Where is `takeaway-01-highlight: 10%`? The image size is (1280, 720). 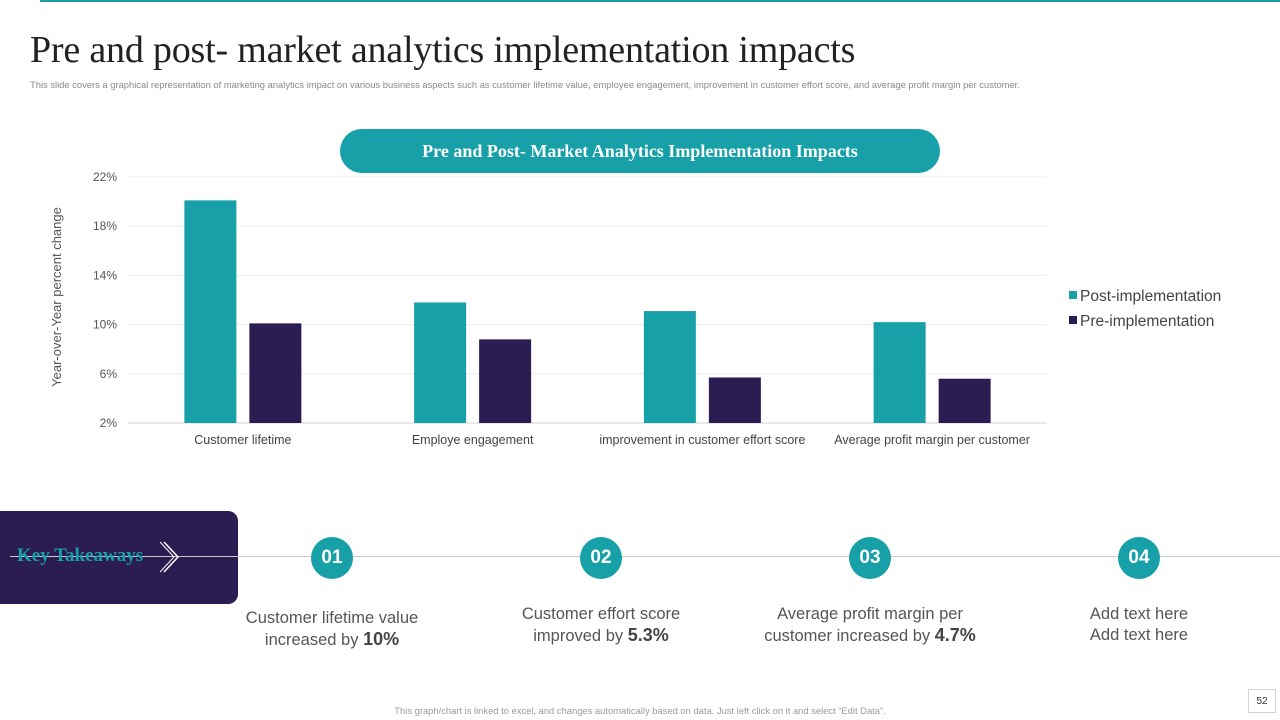 takeaway-01-highlight: 10% is located at coordinates (381, 639).